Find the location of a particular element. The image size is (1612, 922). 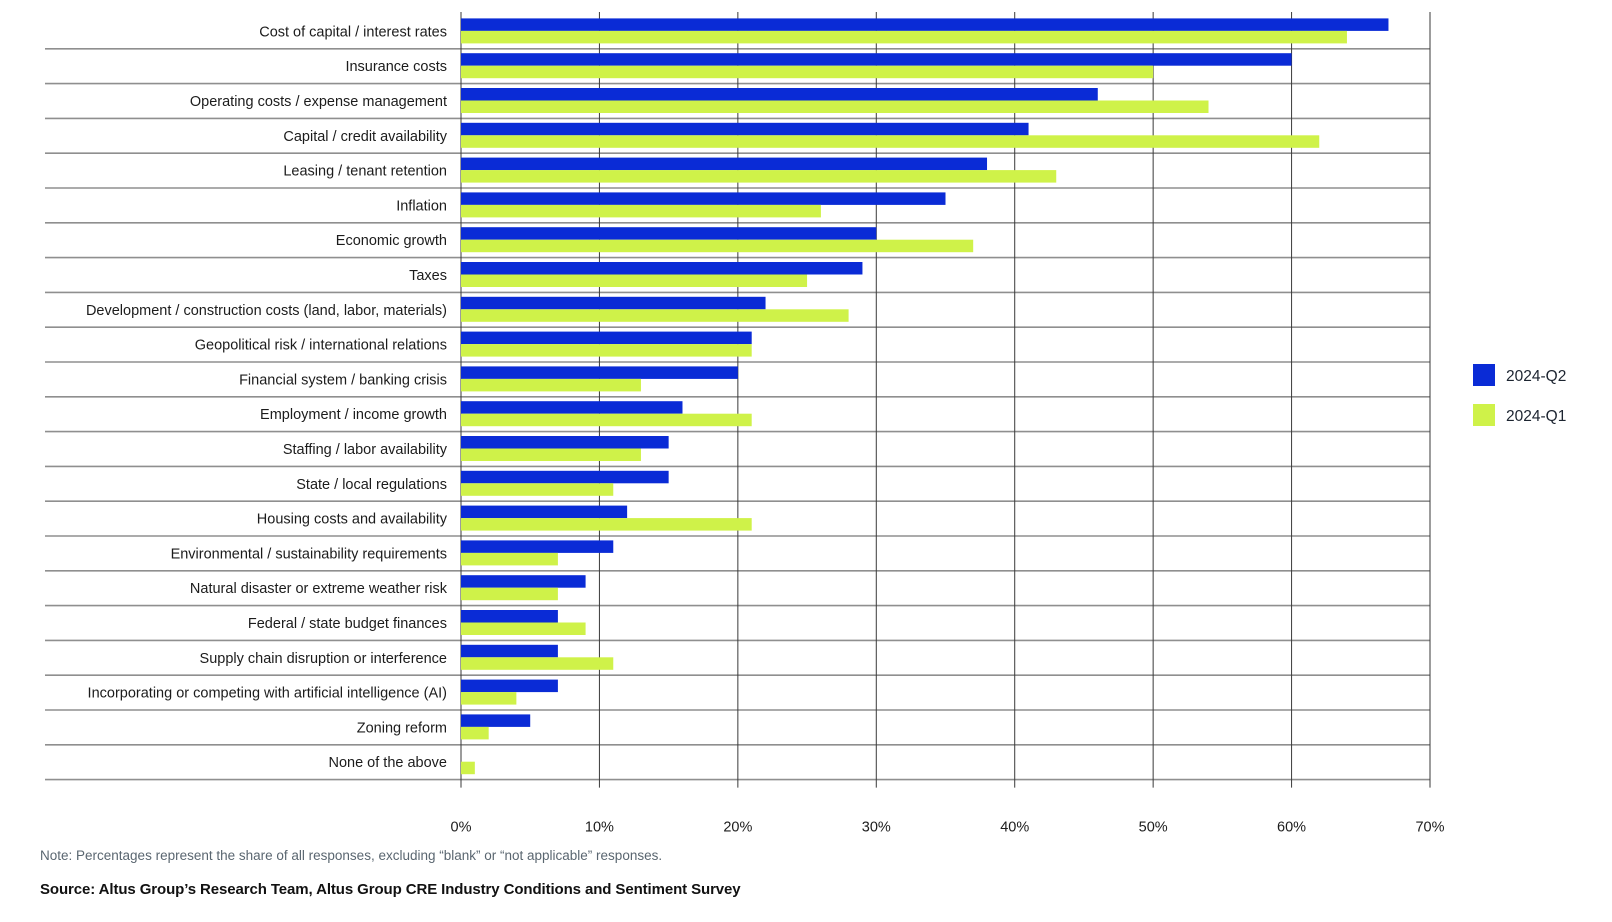

legend: 2024-Q2 2024-Q1 is located at coordinates (1519, 395).